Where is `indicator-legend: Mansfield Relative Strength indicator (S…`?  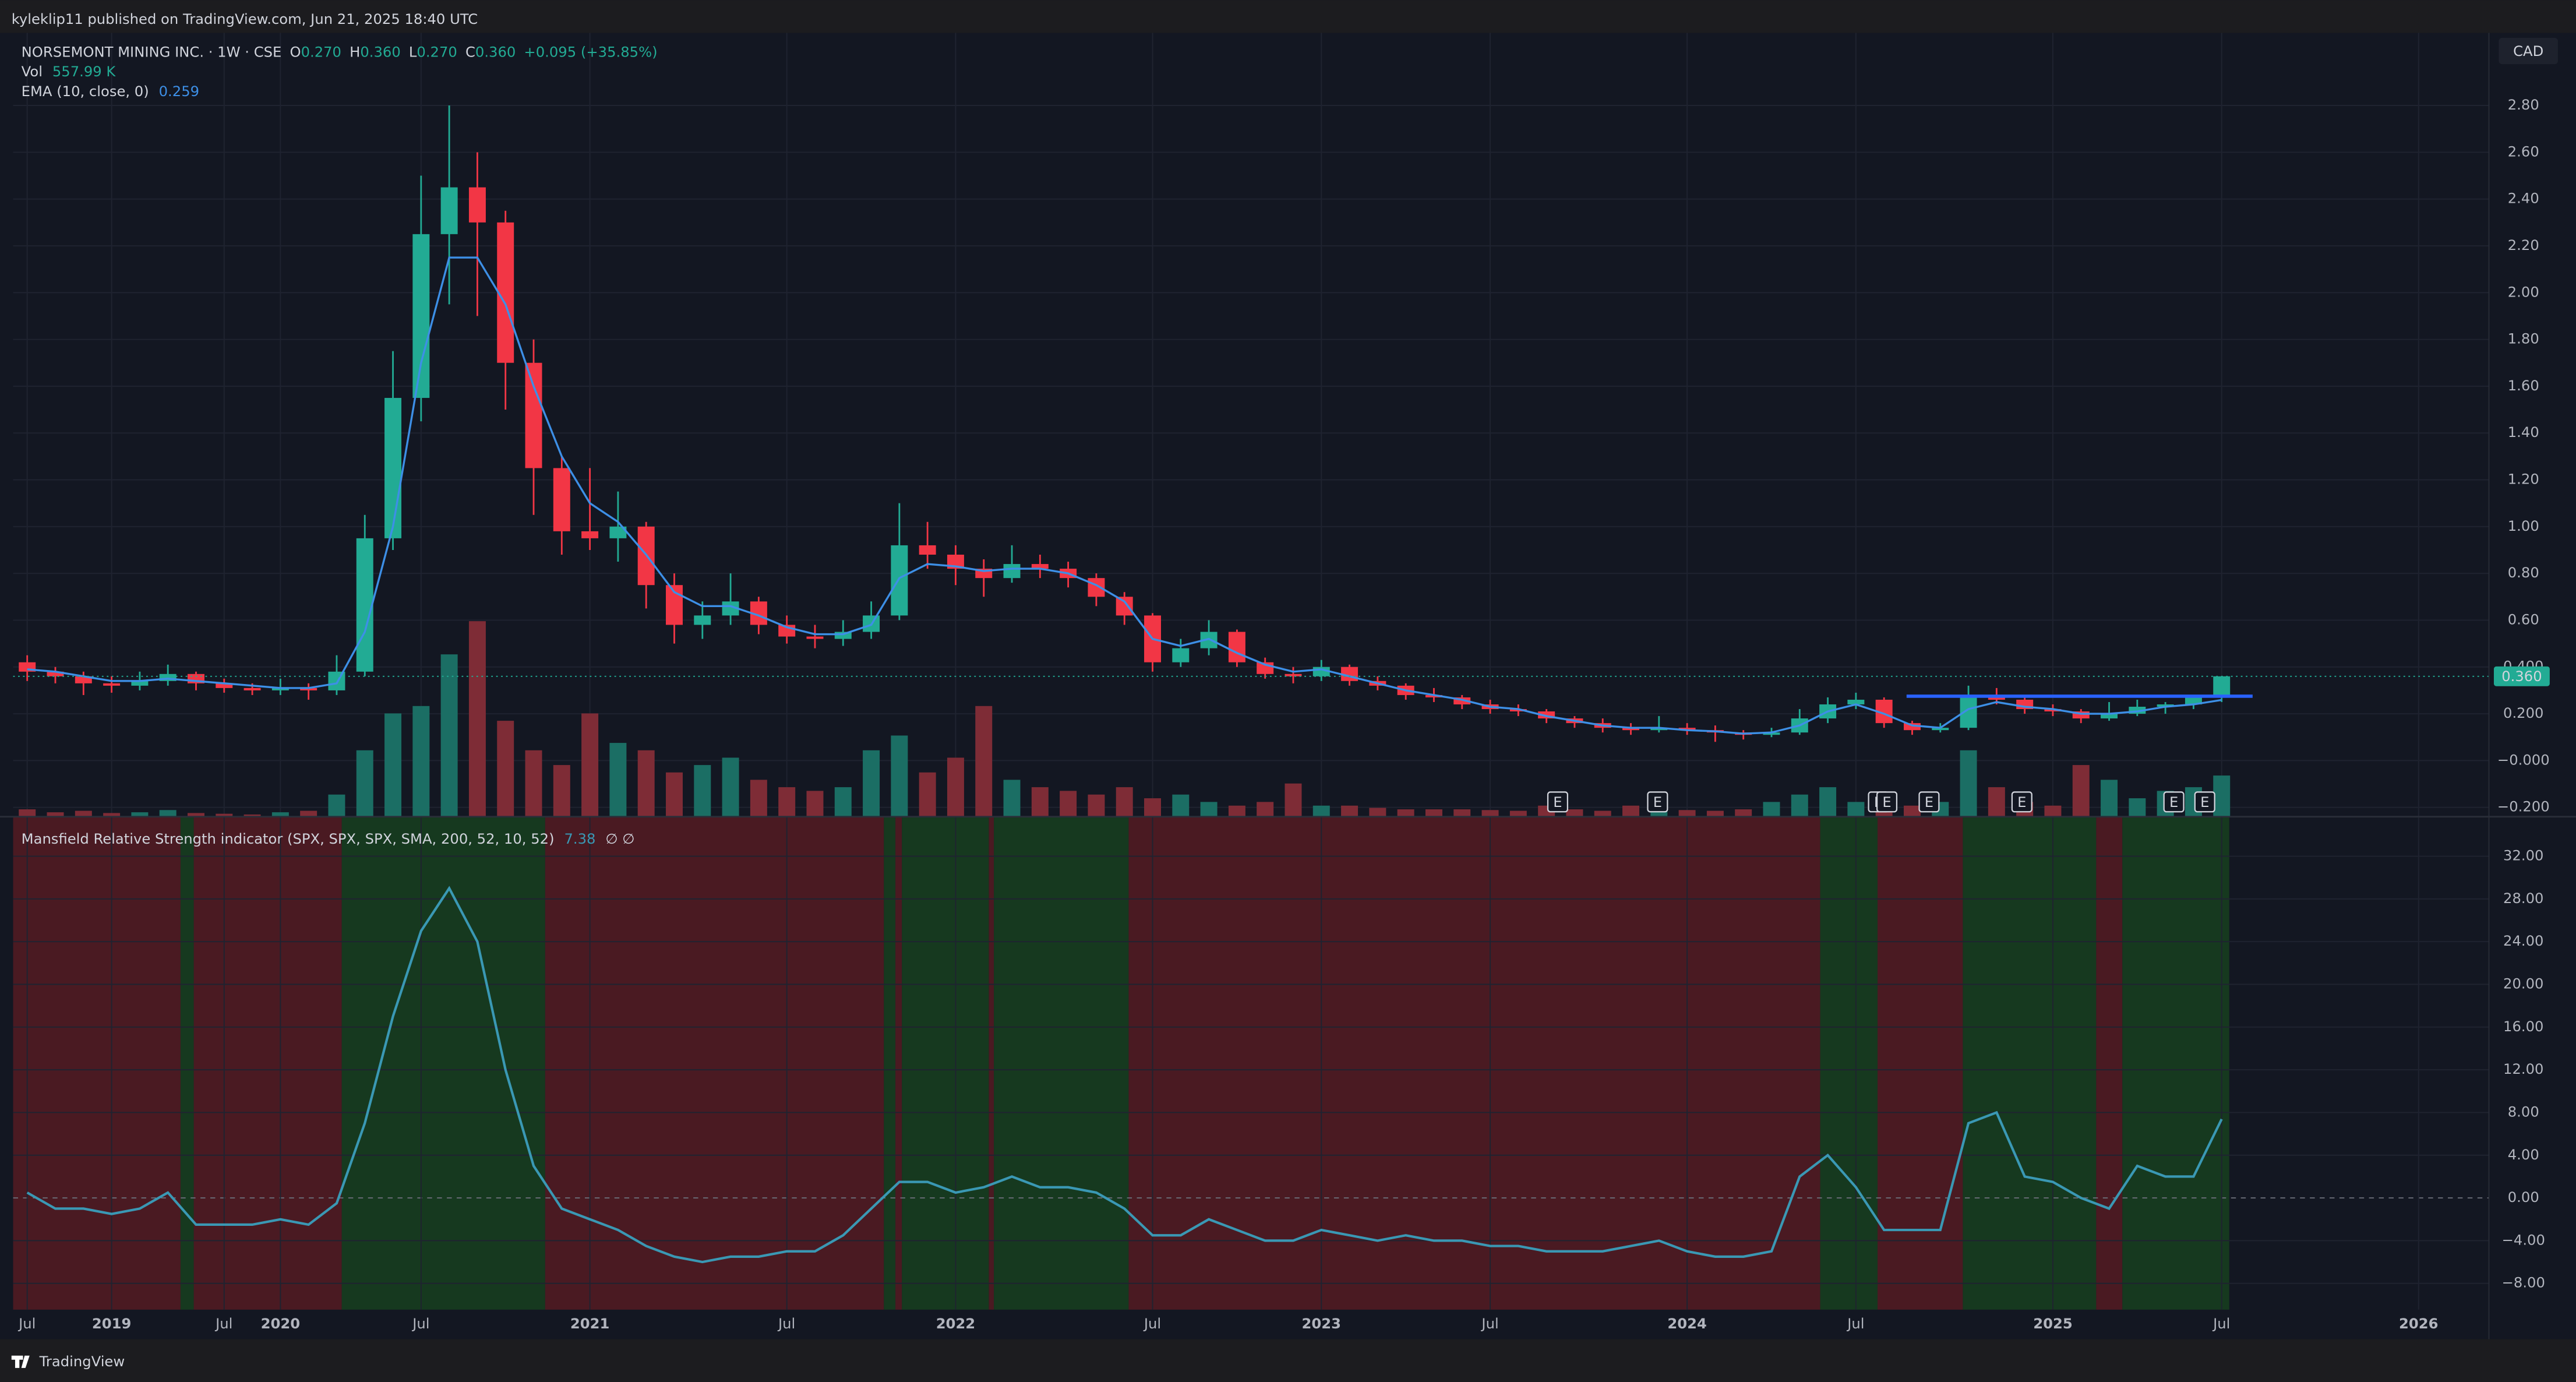 indicator-legend: Mansfield Relative Strength indicator (S… is located at coordinates (328, 838).